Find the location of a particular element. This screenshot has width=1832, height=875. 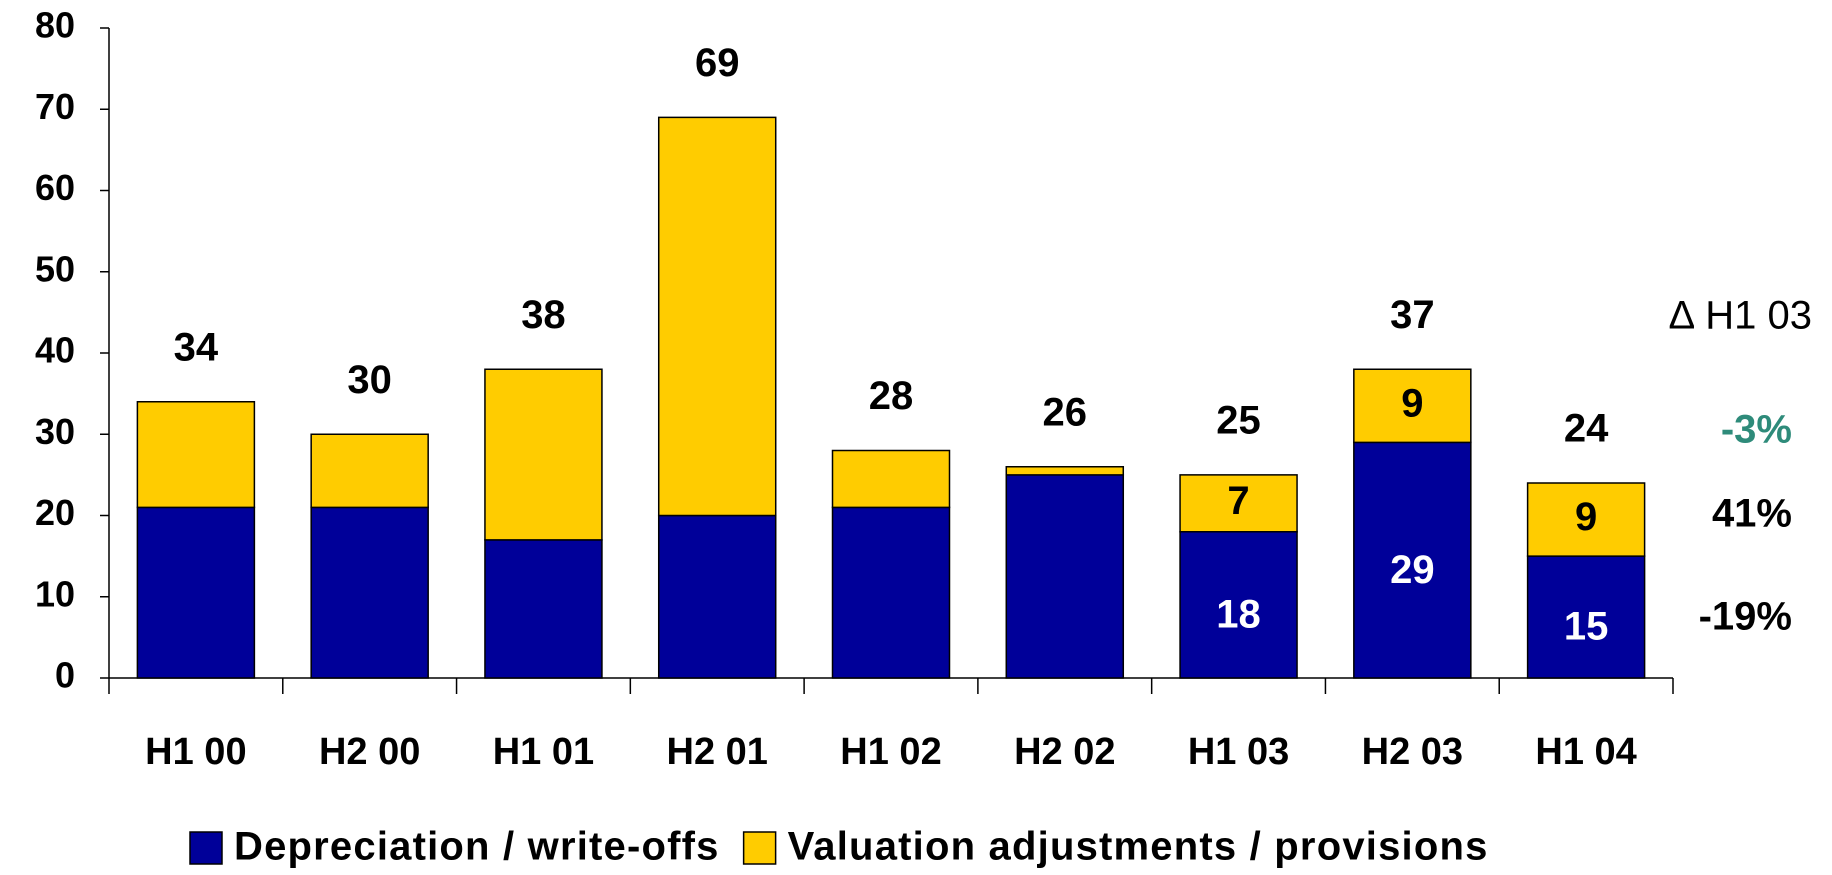

total-label: 38 is located at coordinates (543, 315).